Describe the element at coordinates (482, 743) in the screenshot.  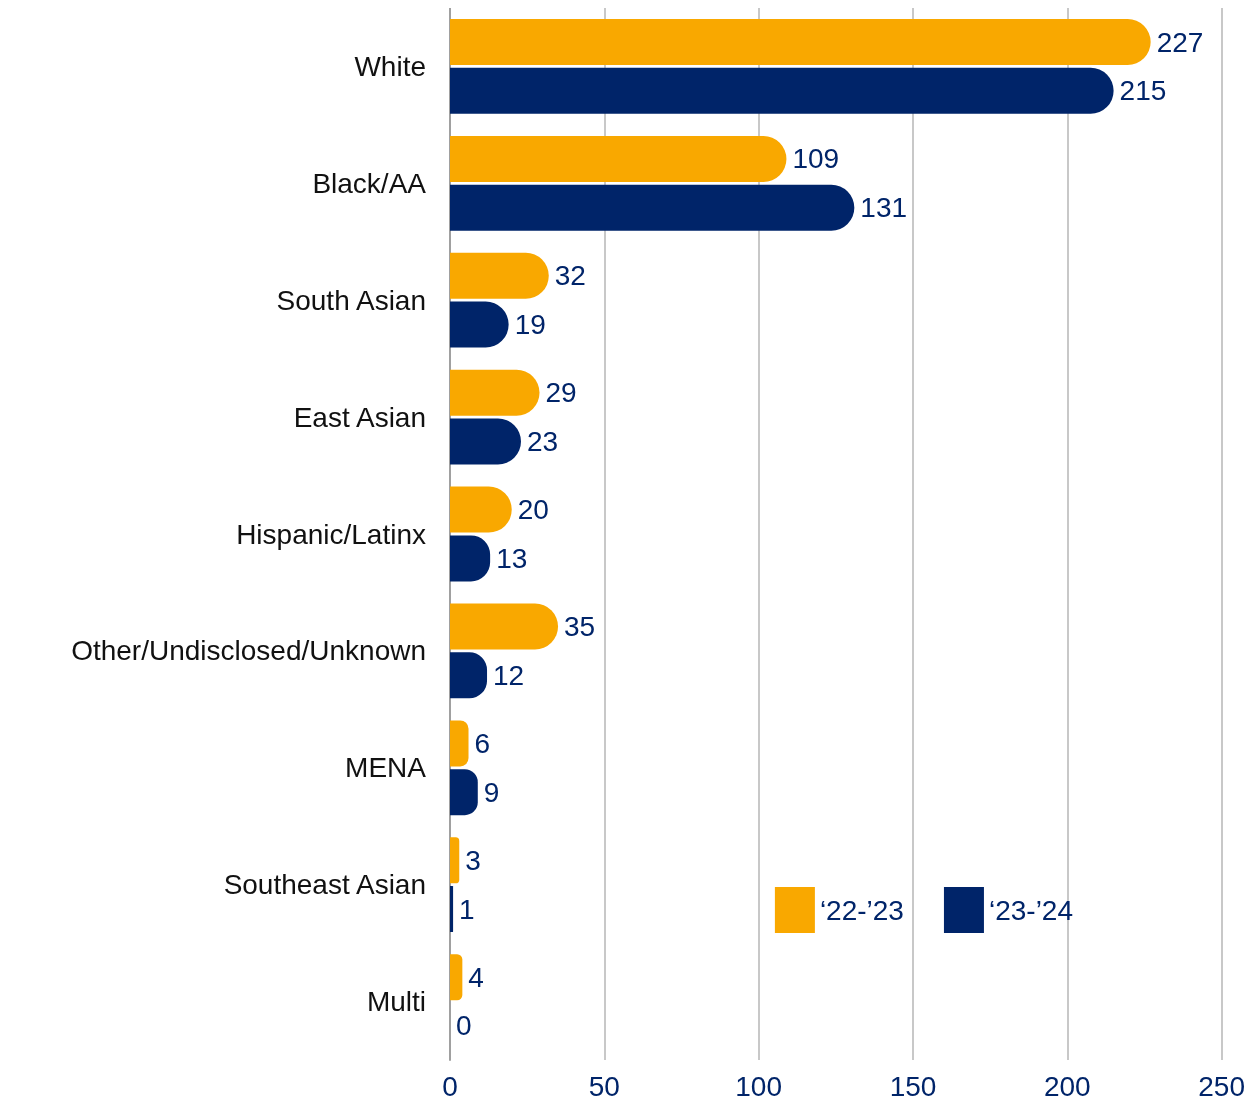
I see `data-label: 6` at that location.